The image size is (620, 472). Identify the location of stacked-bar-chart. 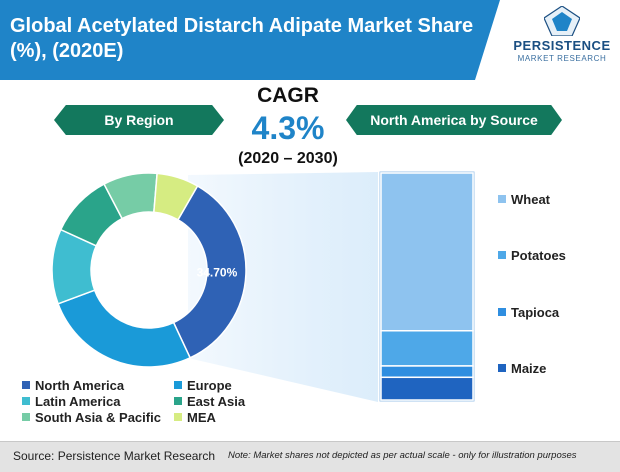
(427, 286).